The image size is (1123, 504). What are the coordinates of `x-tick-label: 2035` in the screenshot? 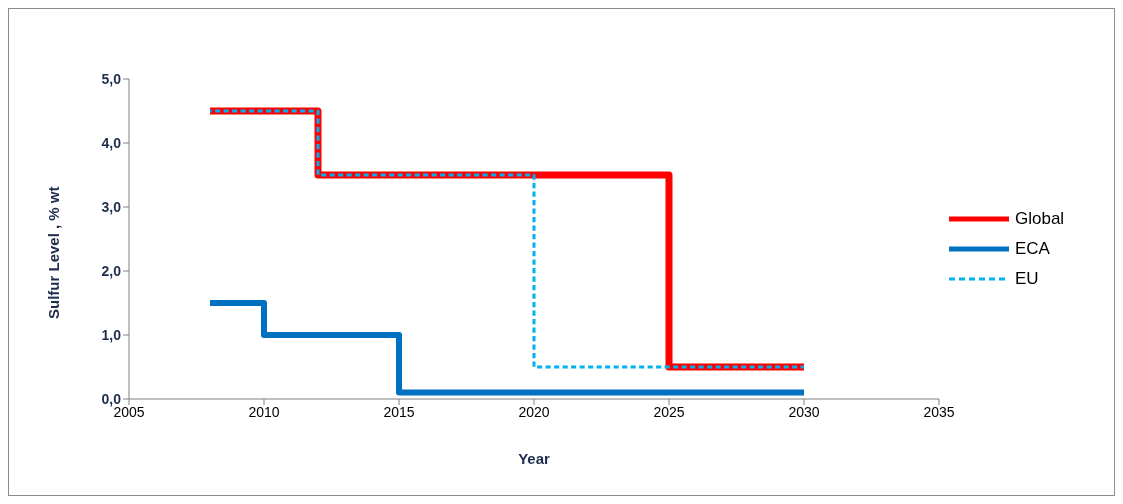 It's located at (939, 411).